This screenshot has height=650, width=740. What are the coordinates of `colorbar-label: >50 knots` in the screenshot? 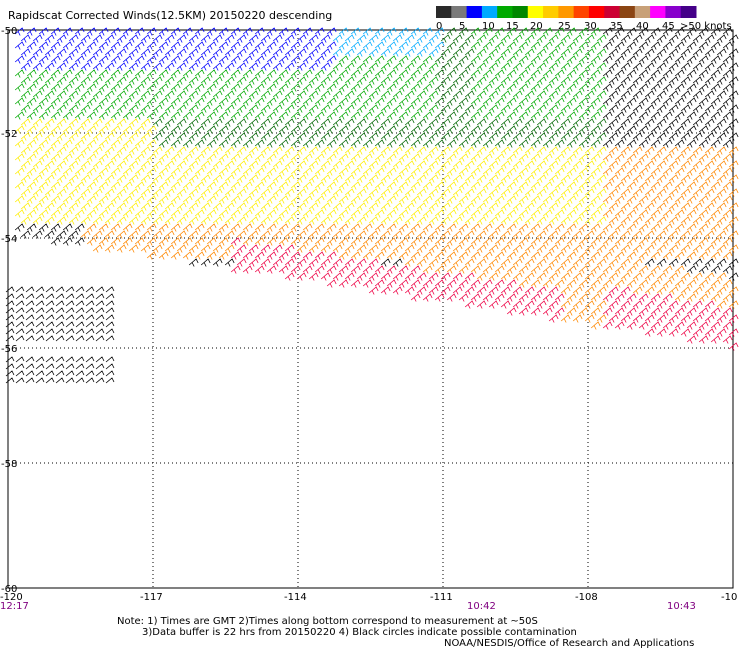 It's located at (706, 26).